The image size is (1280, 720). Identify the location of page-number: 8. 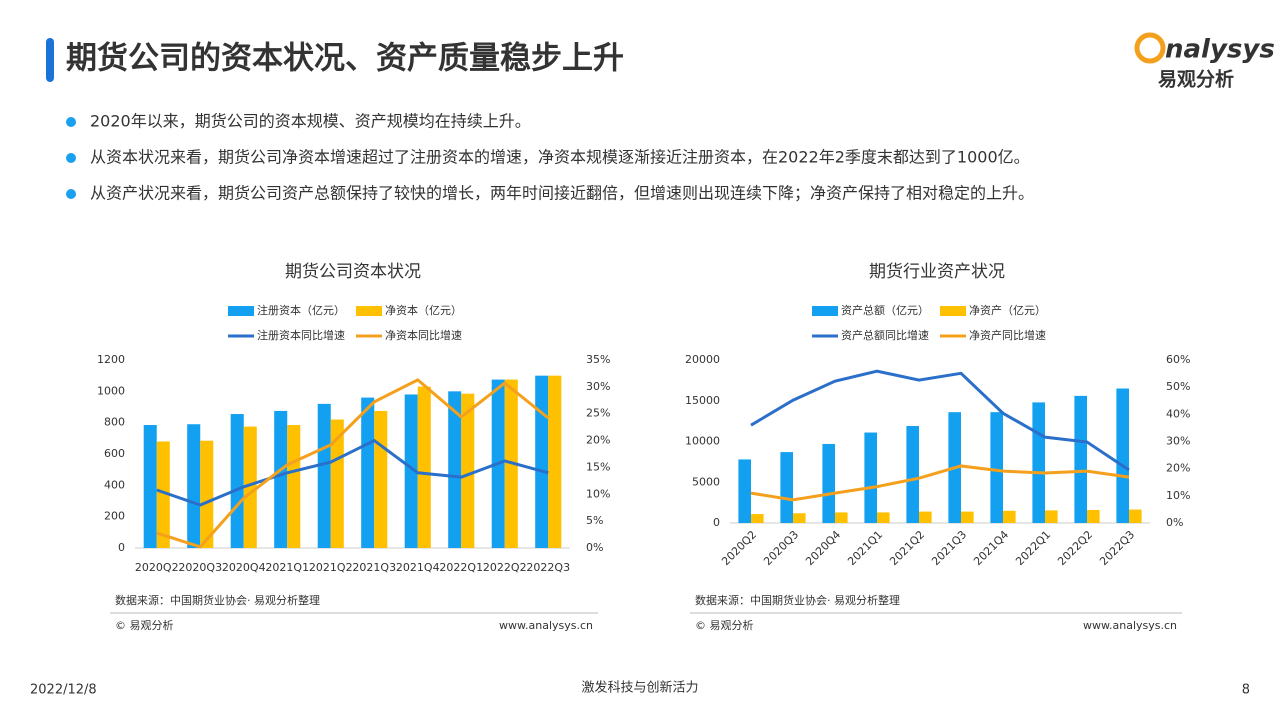
(1246, 690).